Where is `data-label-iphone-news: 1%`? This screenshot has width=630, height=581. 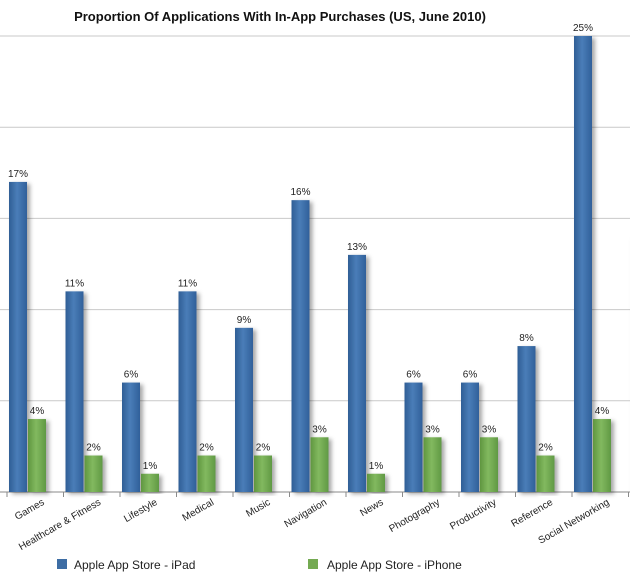
data-label-iphone-news: 1% is located at coordinates (376, 466).